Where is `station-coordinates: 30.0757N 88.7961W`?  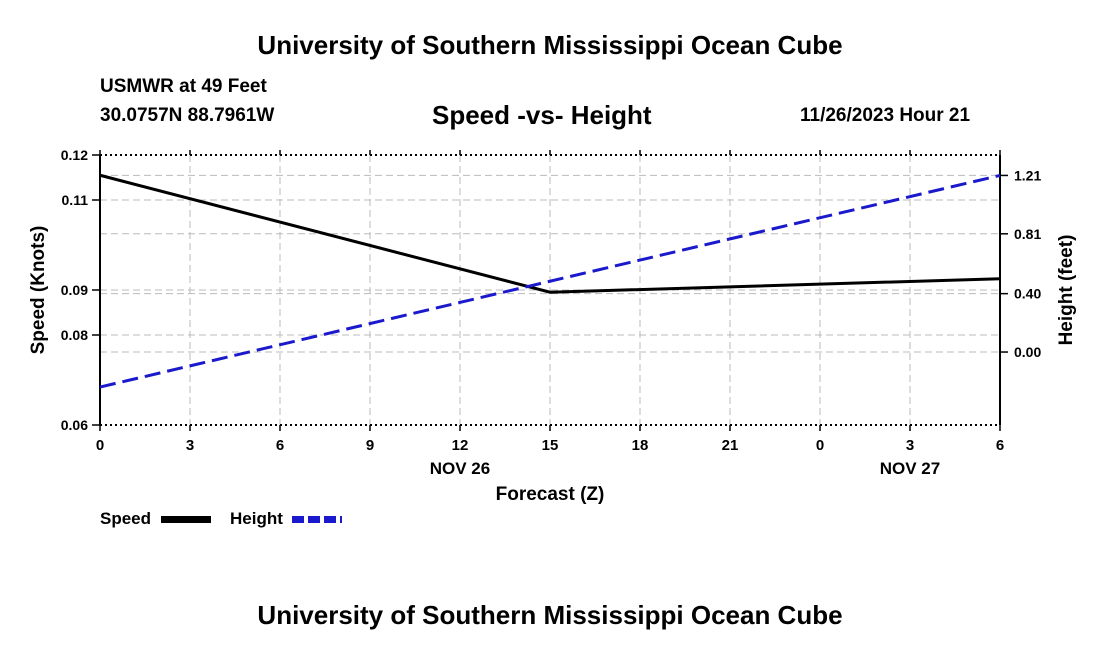 station-coordinates: 30.0757N 88.7961W is located at coordinates (187, 115).